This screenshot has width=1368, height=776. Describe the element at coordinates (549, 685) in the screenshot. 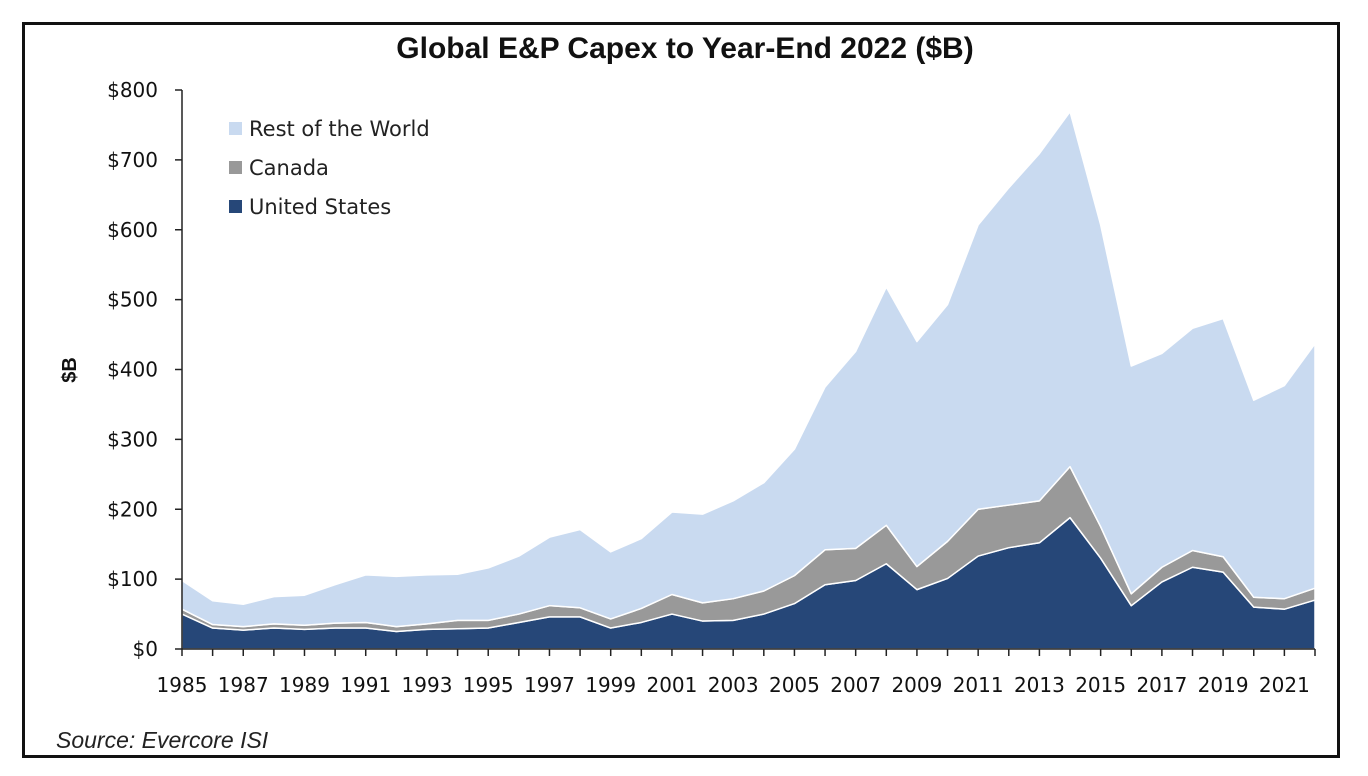

I see `x-tick-label: 1997` at that location.